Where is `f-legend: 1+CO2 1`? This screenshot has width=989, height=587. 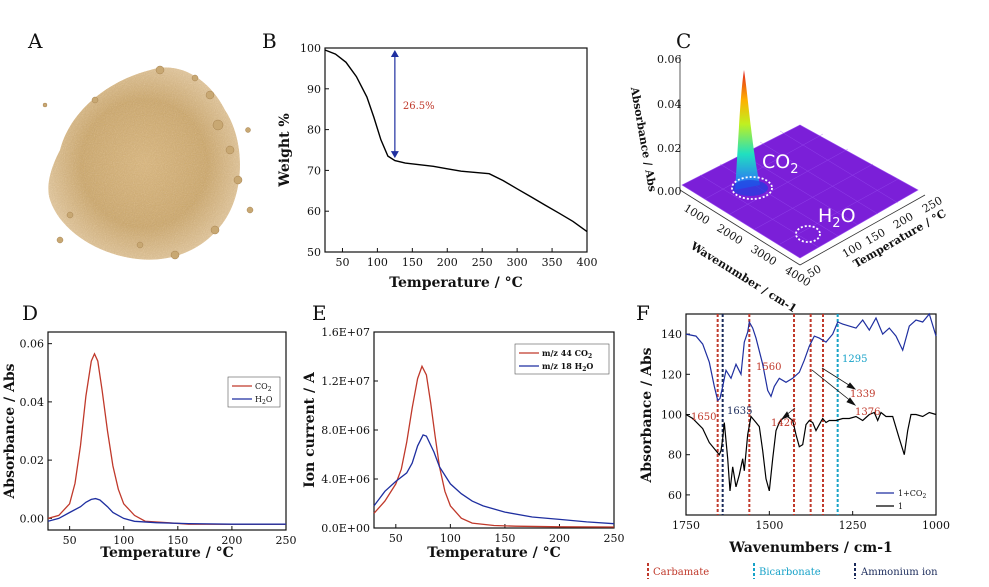
f-legend: 1+CO2 1 is located at coordinates (901, 500).